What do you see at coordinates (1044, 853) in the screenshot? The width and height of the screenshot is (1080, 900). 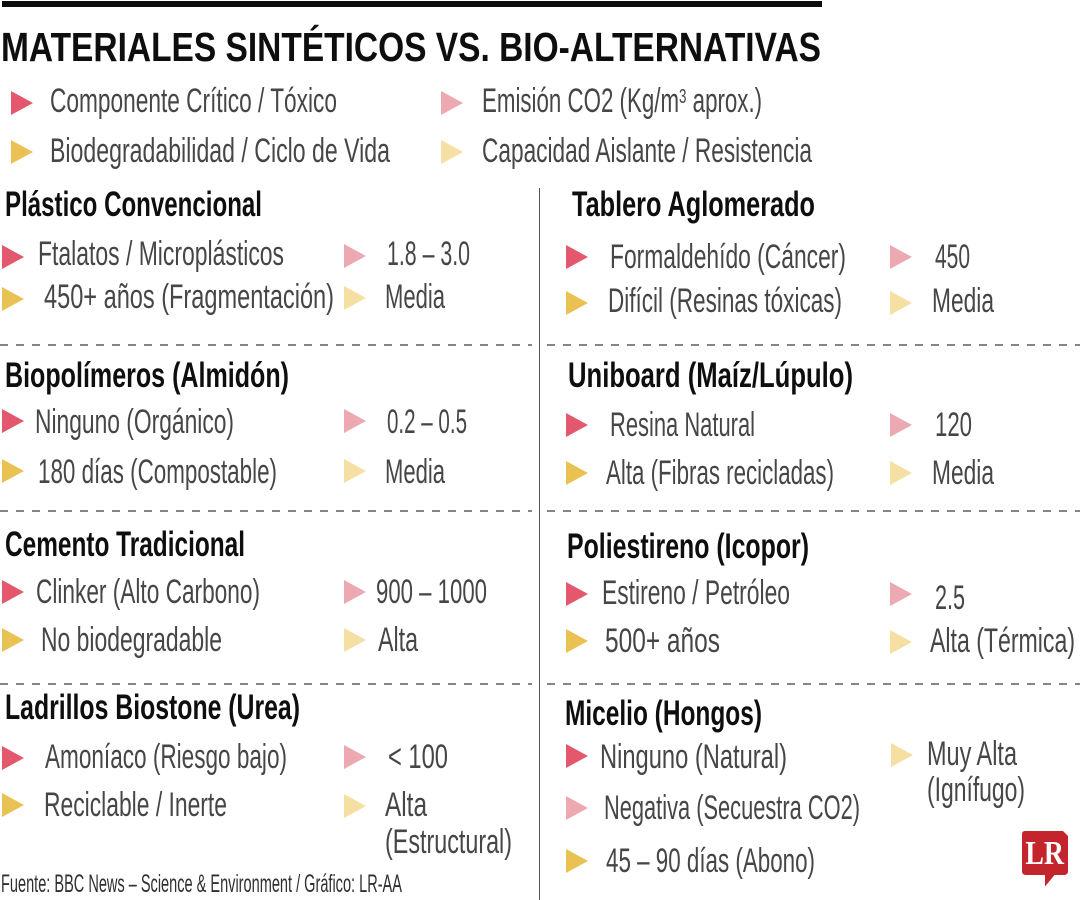 I see `svg-text: LR` at bounding box center [1044, 853].